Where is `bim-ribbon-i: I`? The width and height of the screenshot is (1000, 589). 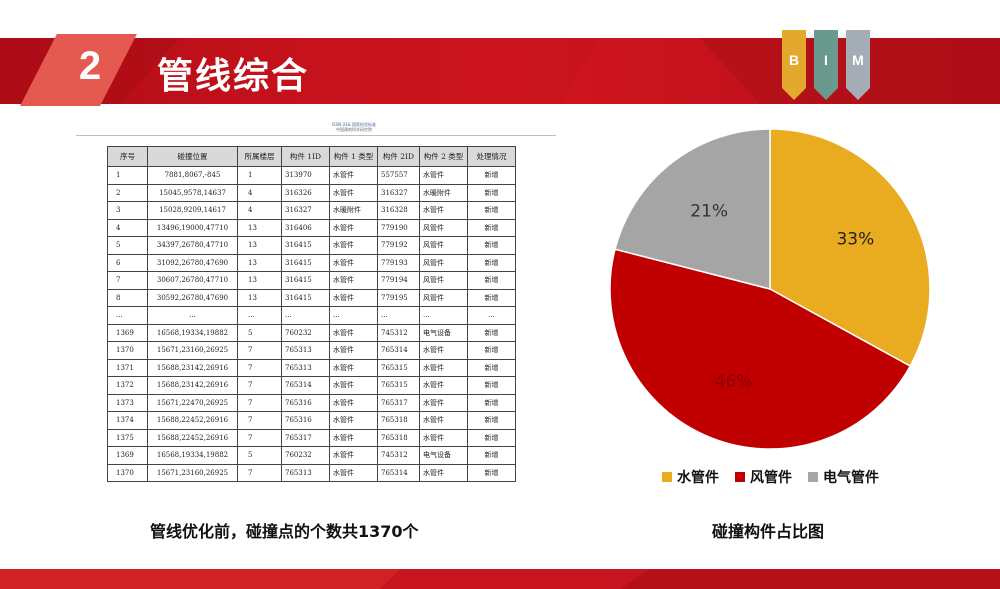
bim-ribbon-i: I is located at coordinates (826, 65).